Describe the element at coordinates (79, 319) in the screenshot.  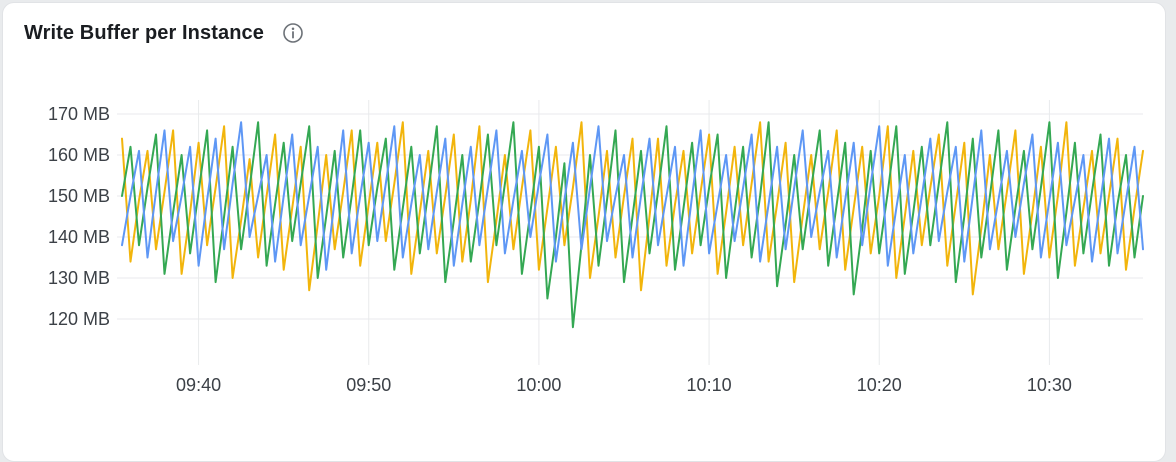
I see `y-axis-tick-label: 120 MB` at that location.